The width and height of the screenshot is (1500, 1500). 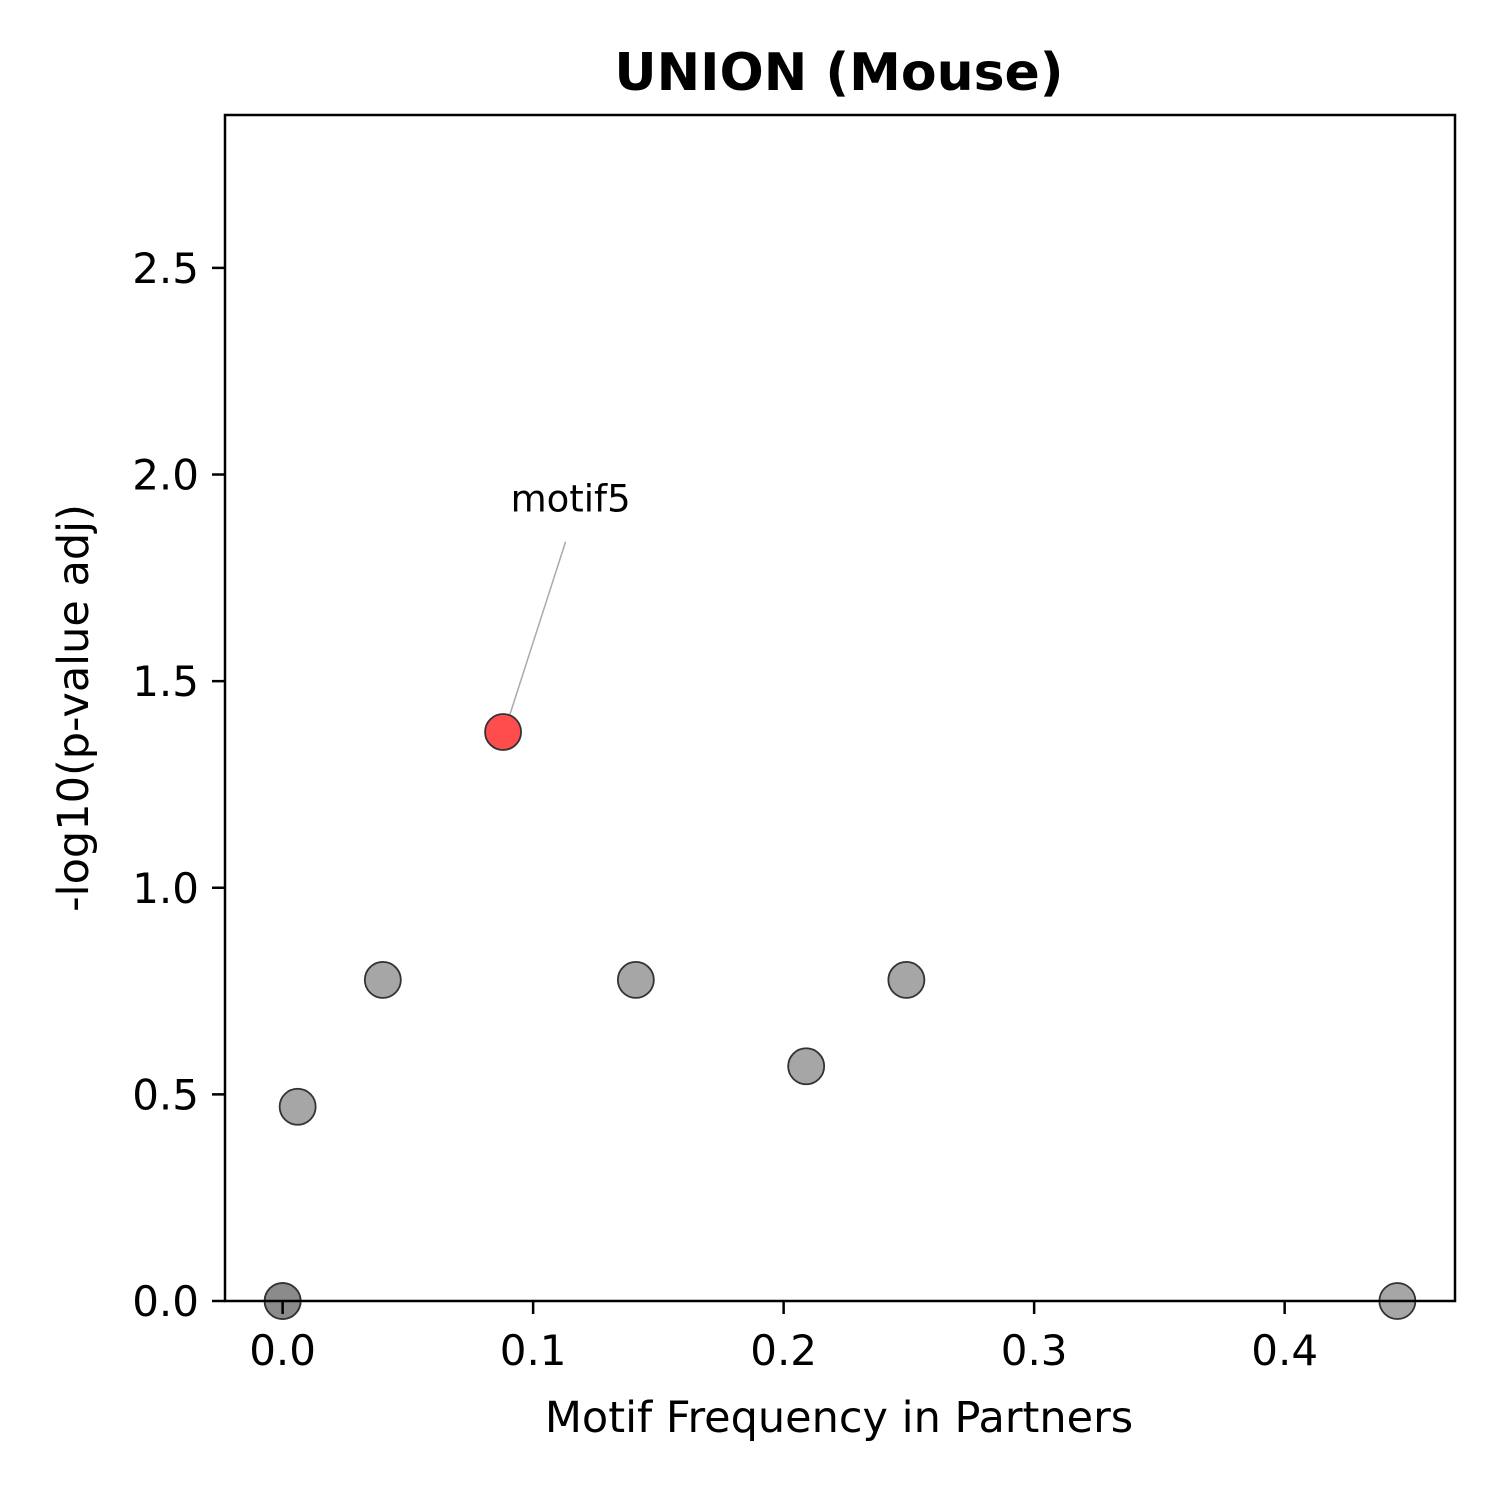 What do you see at coordinates (533, 1350) in the screenshot?
I see `x-tick-label: 0.1` at bounding box center [533, 1350].